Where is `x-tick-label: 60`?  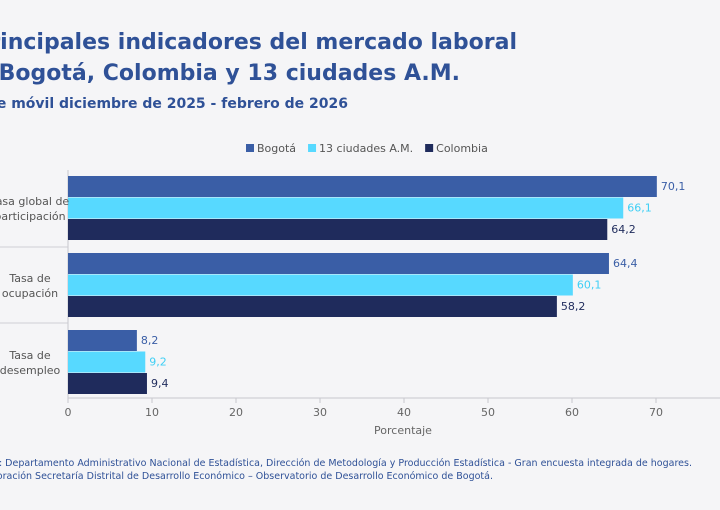 x-tick-label: 60 is located at coordinates (572, 412).